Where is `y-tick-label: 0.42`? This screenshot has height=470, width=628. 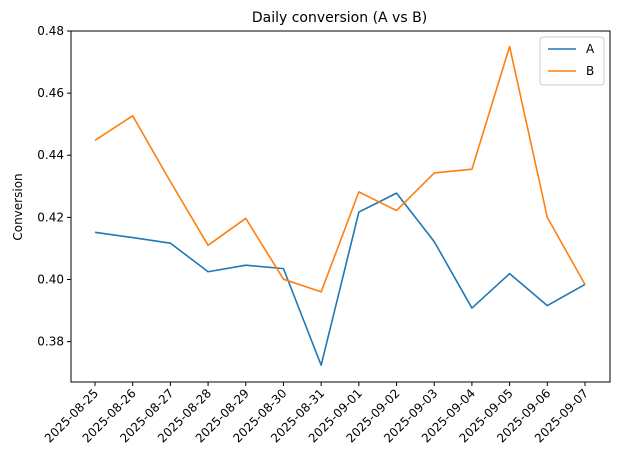
y-tick-label: 0.42 is located at coordinates (50, 217).